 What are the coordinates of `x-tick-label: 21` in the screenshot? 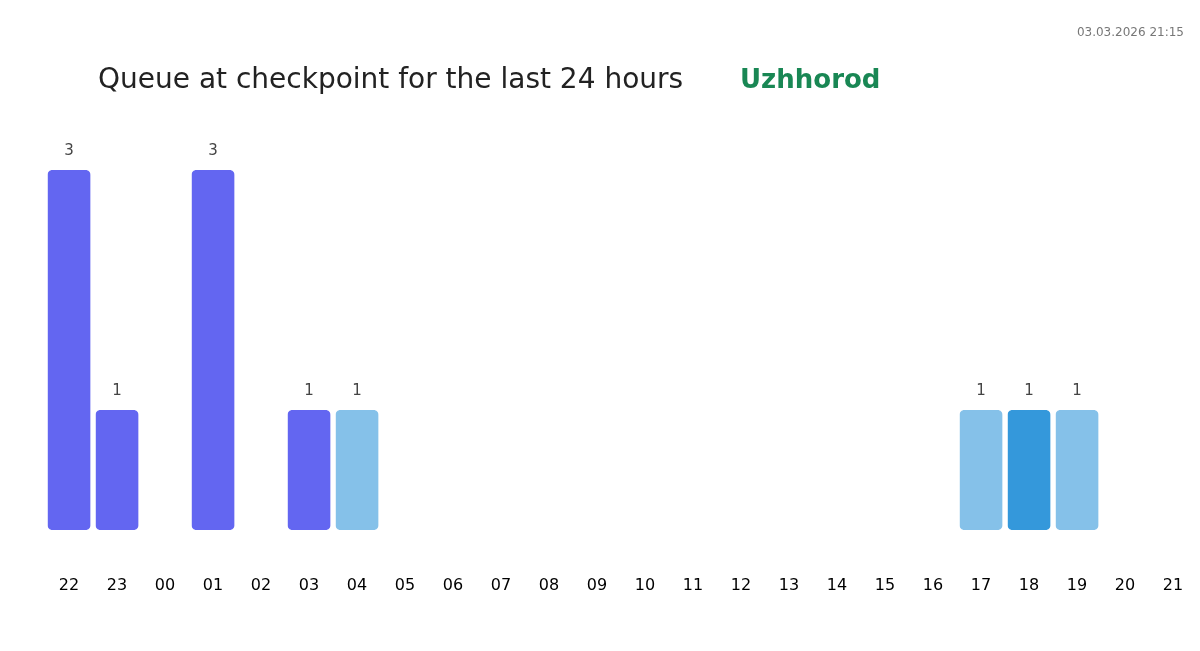 It's located at (1173, 584).